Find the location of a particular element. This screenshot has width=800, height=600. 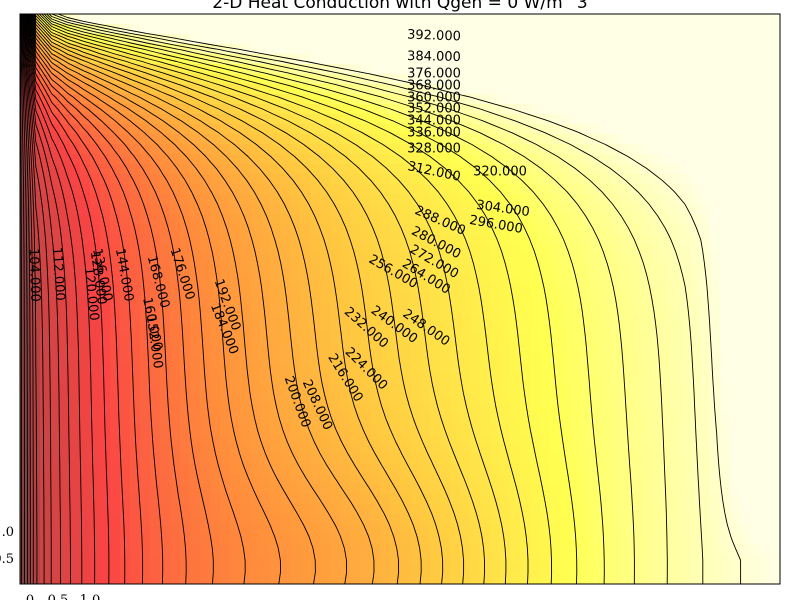

contour-label: 368.000 is located at coordinates (434, 86).